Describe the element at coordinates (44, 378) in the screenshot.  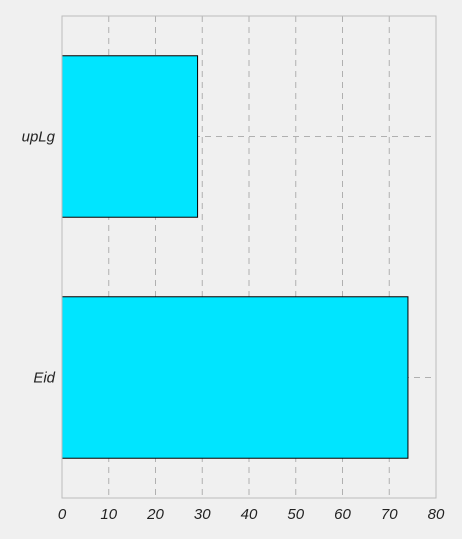
I see `y-tick-label: Eid` at that location.